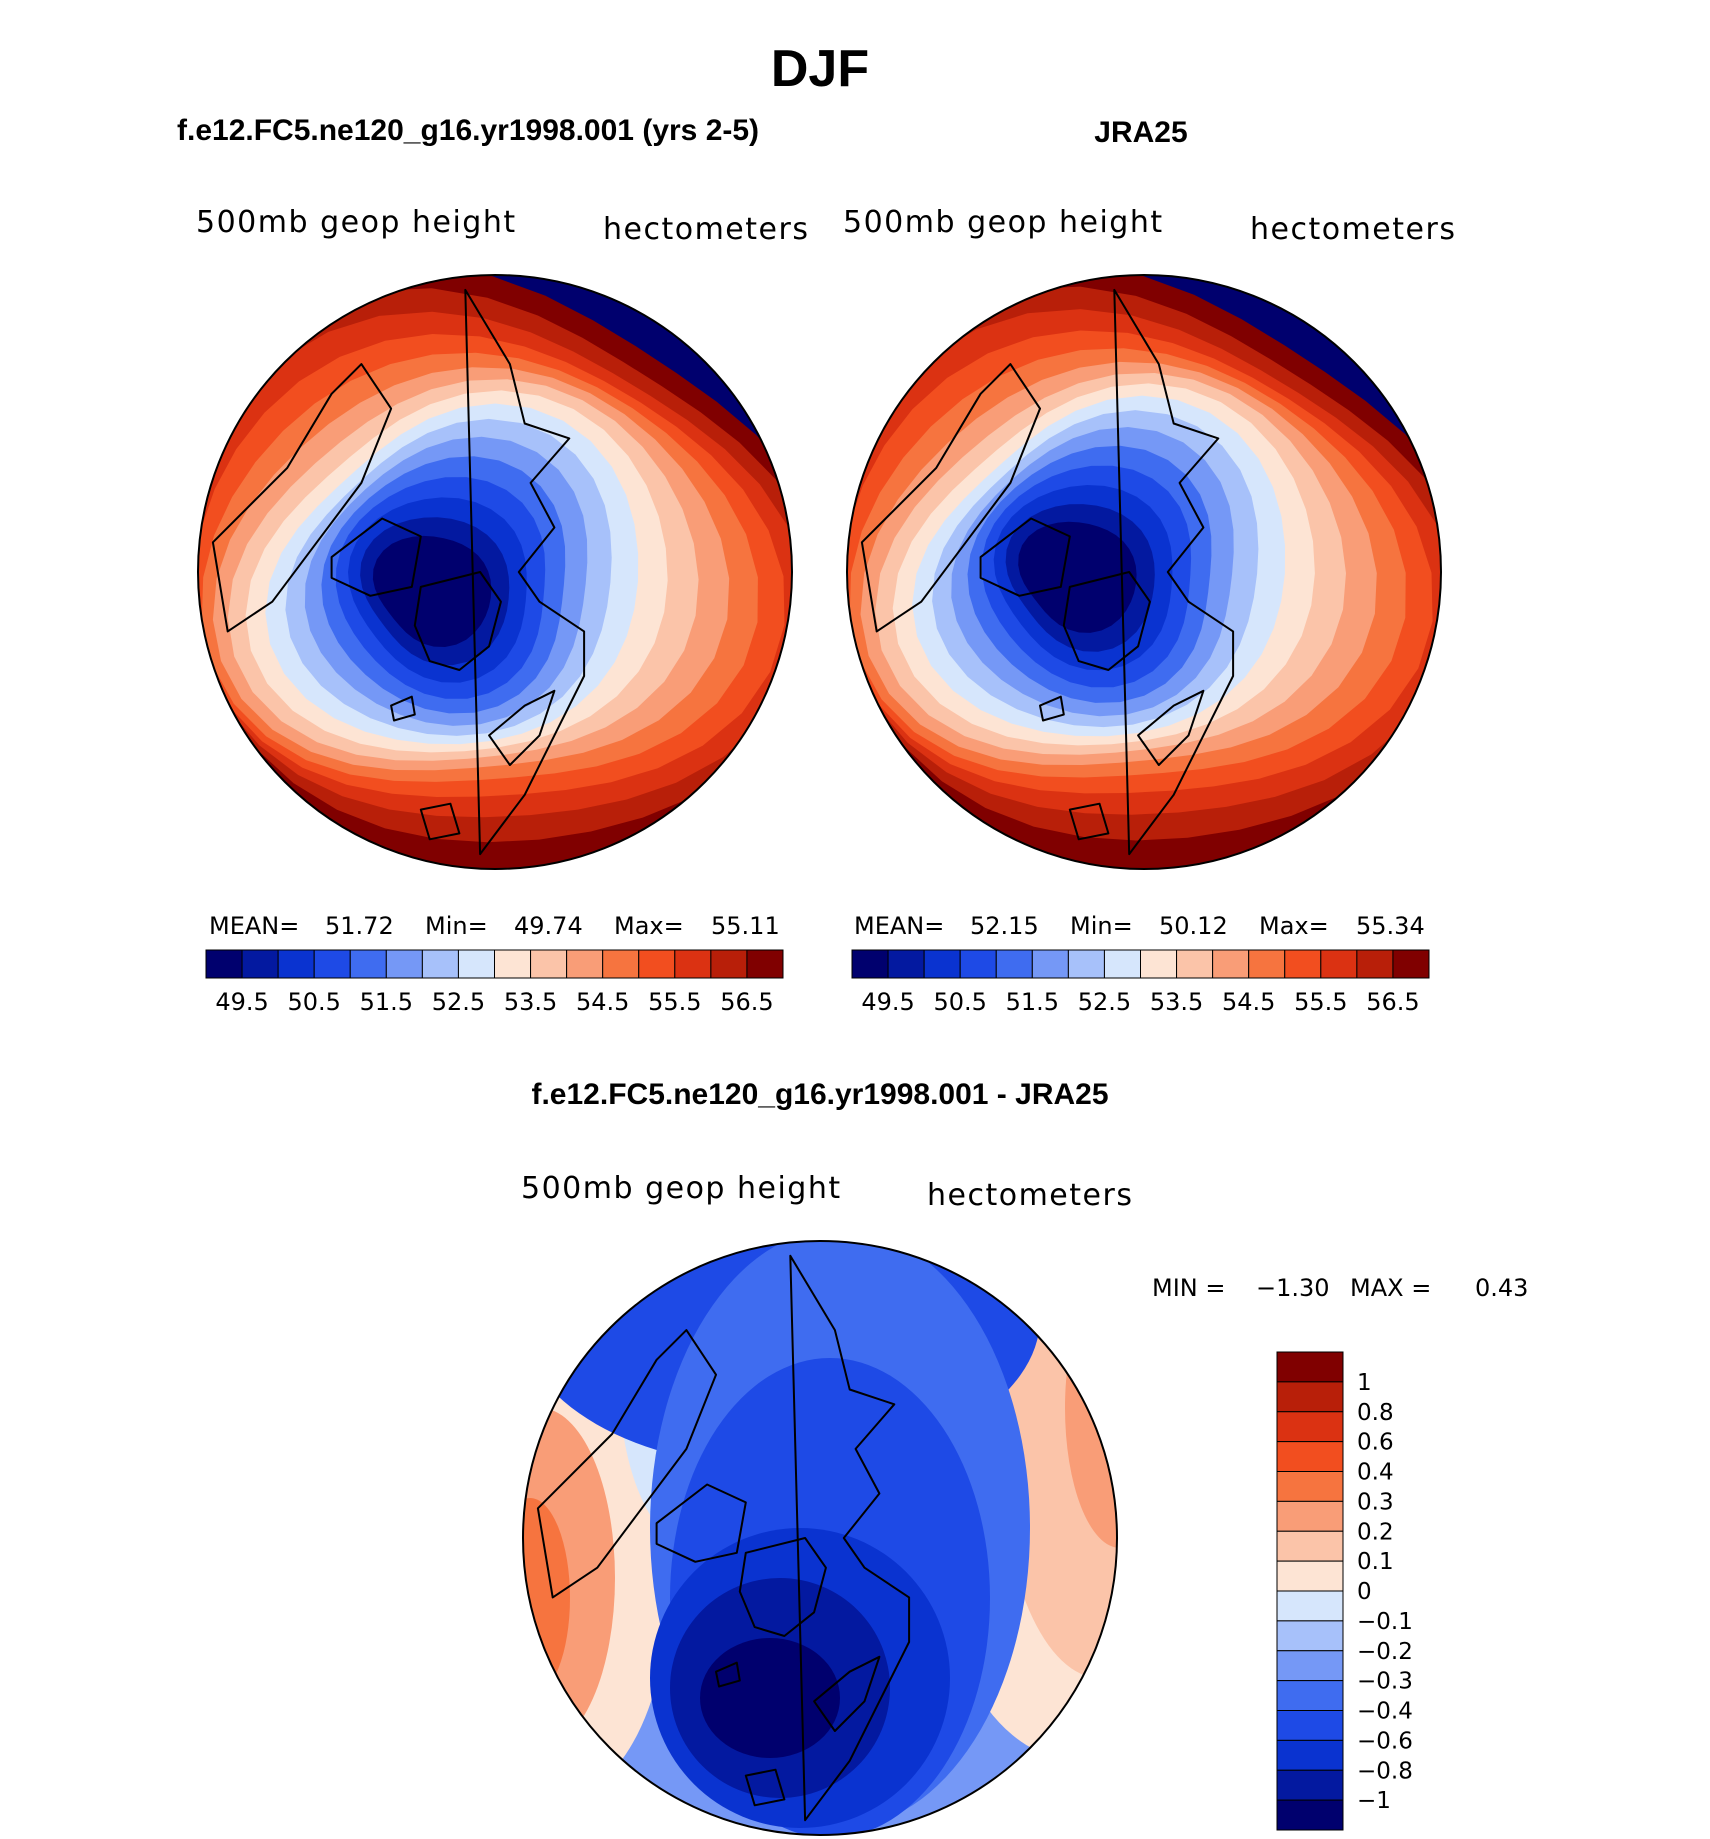 The height and width of the screenshot is (1839, 1710). I want to click on map-boundary-model, so click(495, 572).